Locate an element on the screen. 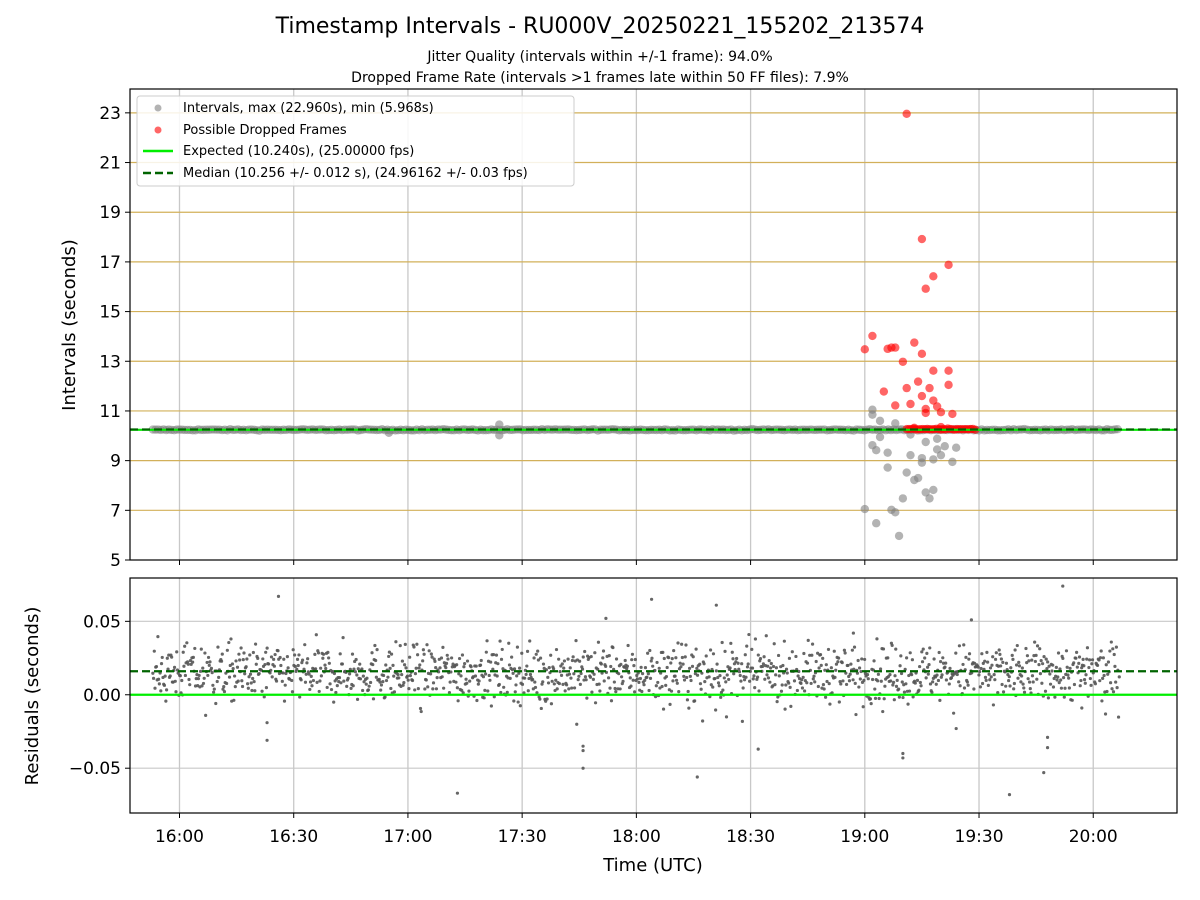  intervals-y-ticks: 5 7 9 11 13 15 17 19 21 23 is located at coordinates (114, 337).